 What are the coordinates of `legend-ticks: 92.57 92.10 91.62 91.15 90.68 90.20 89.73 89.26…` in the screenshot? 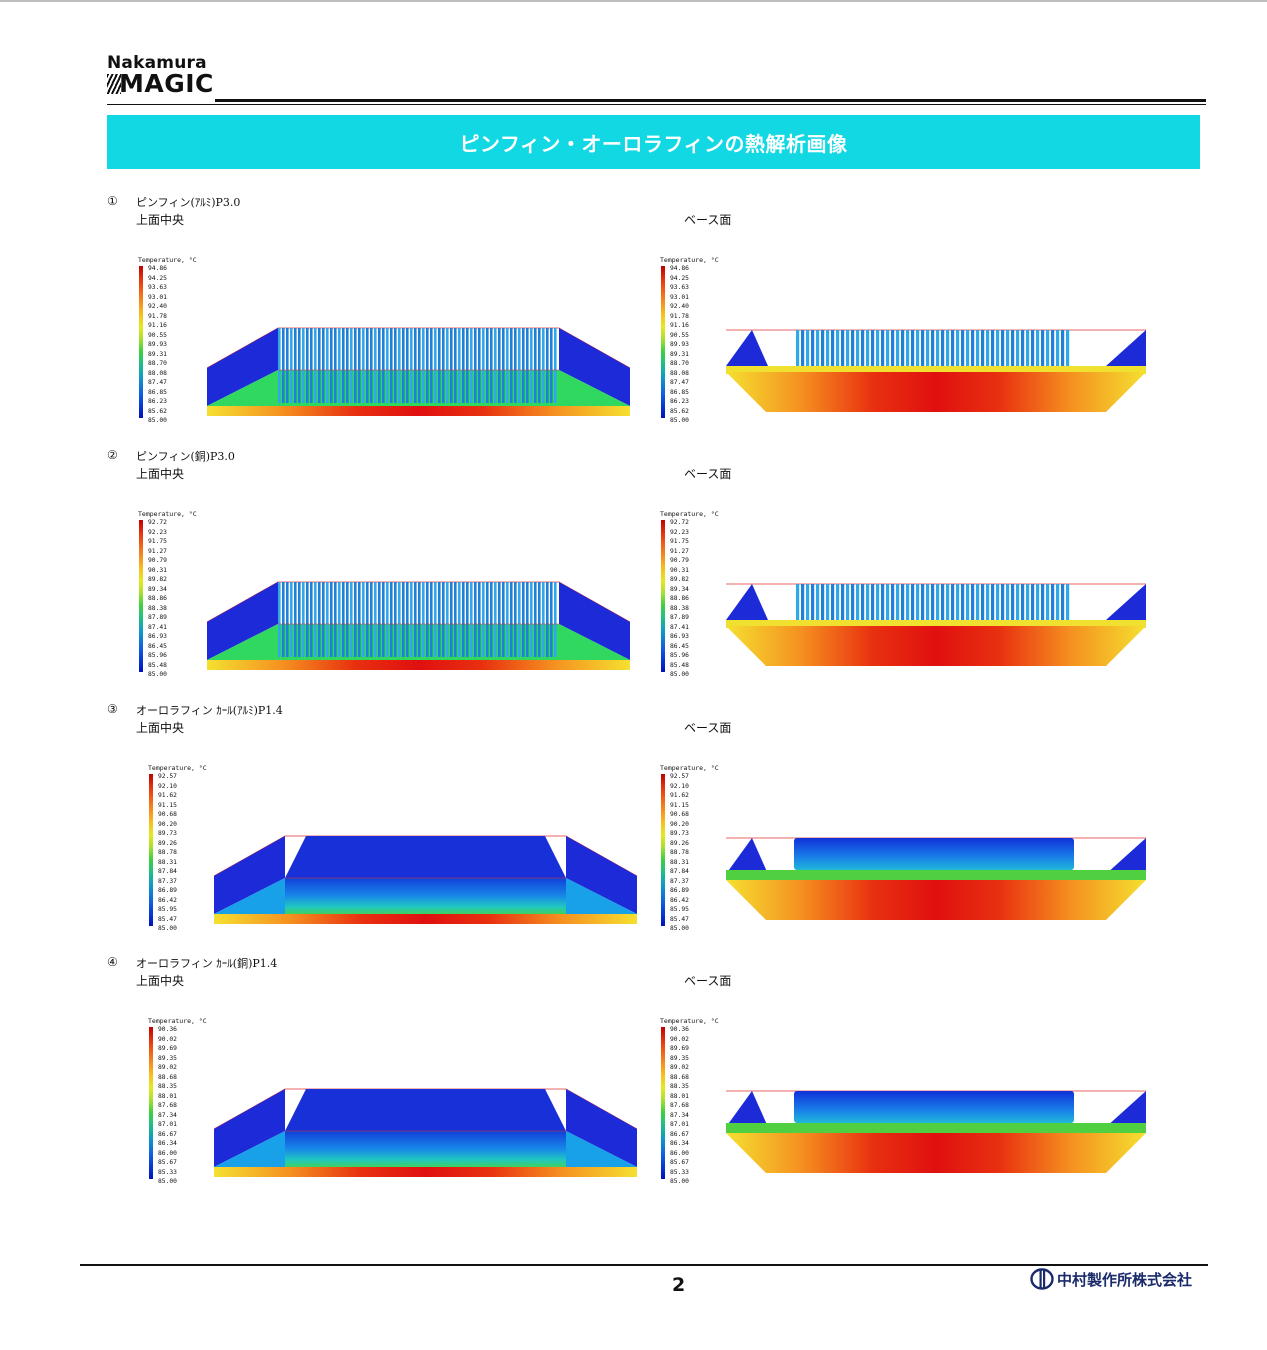 It's located at (679, 853).